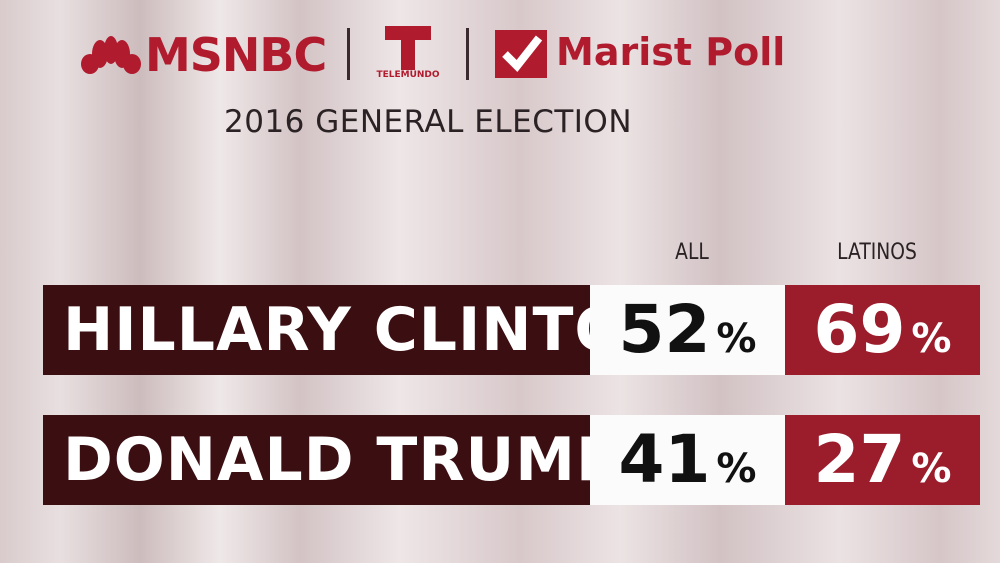 This screenshot has height=563, width=1000. What do you see at coordinates (877, 252) in the screenshot?
I see `column-header: LATINOS` at bounding box center [877, 252].